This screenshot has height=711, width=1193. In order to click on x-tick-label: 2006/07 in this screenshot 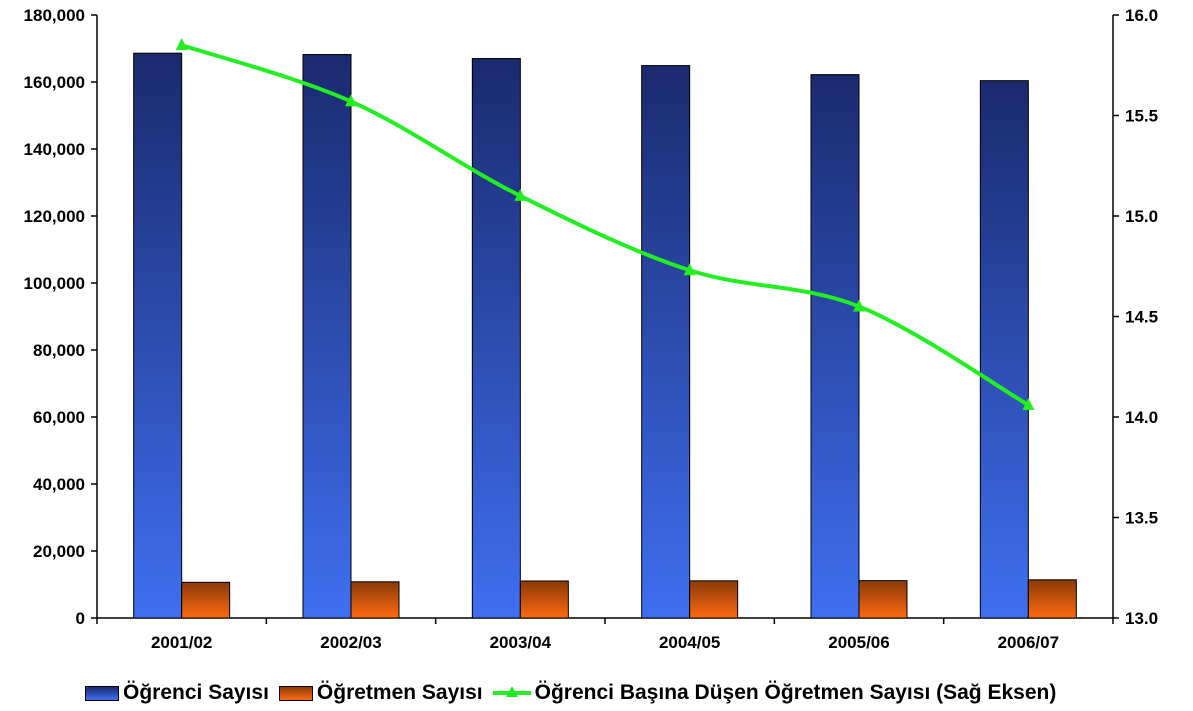, I will do `click(1028, 642)`.